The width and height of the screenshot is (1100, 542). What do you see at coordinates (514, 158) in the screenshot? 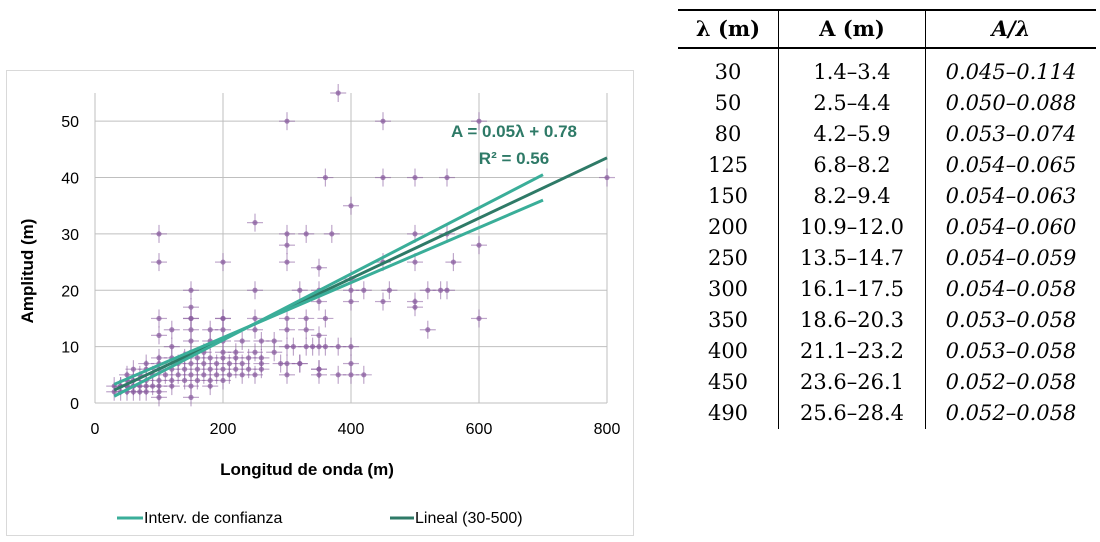
I see `r-squared: R² = 0.56` at bounding box center [514, 158].